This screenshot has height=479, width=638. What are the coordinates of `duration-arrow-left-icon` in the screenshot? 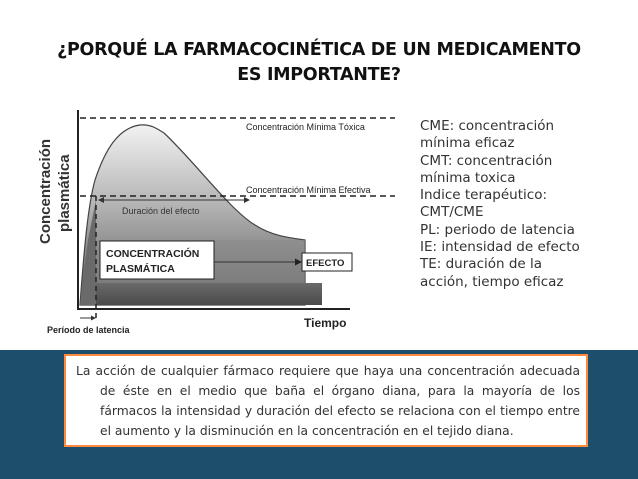 It's located at (101, 200).